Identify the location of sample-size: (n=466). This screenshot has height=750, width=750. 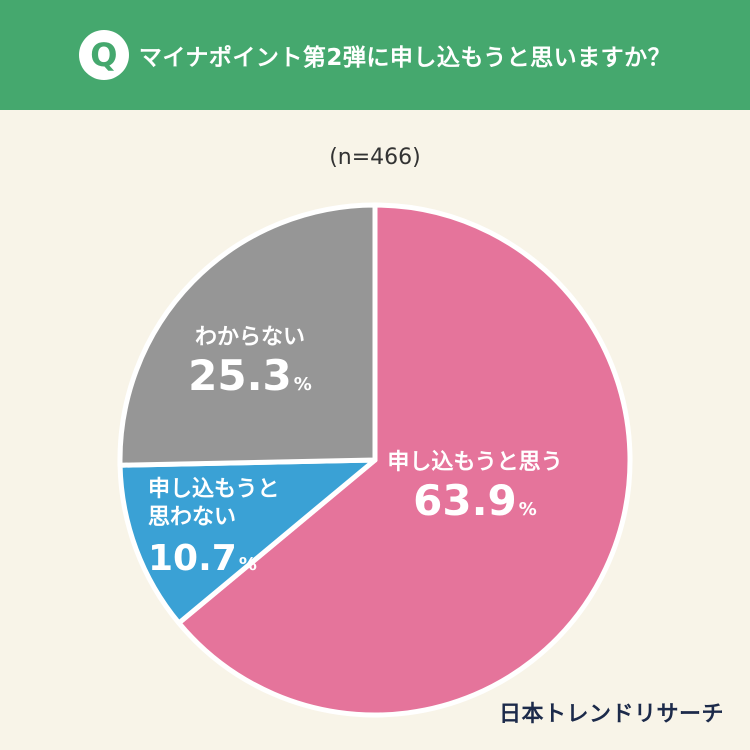
(375, 157).